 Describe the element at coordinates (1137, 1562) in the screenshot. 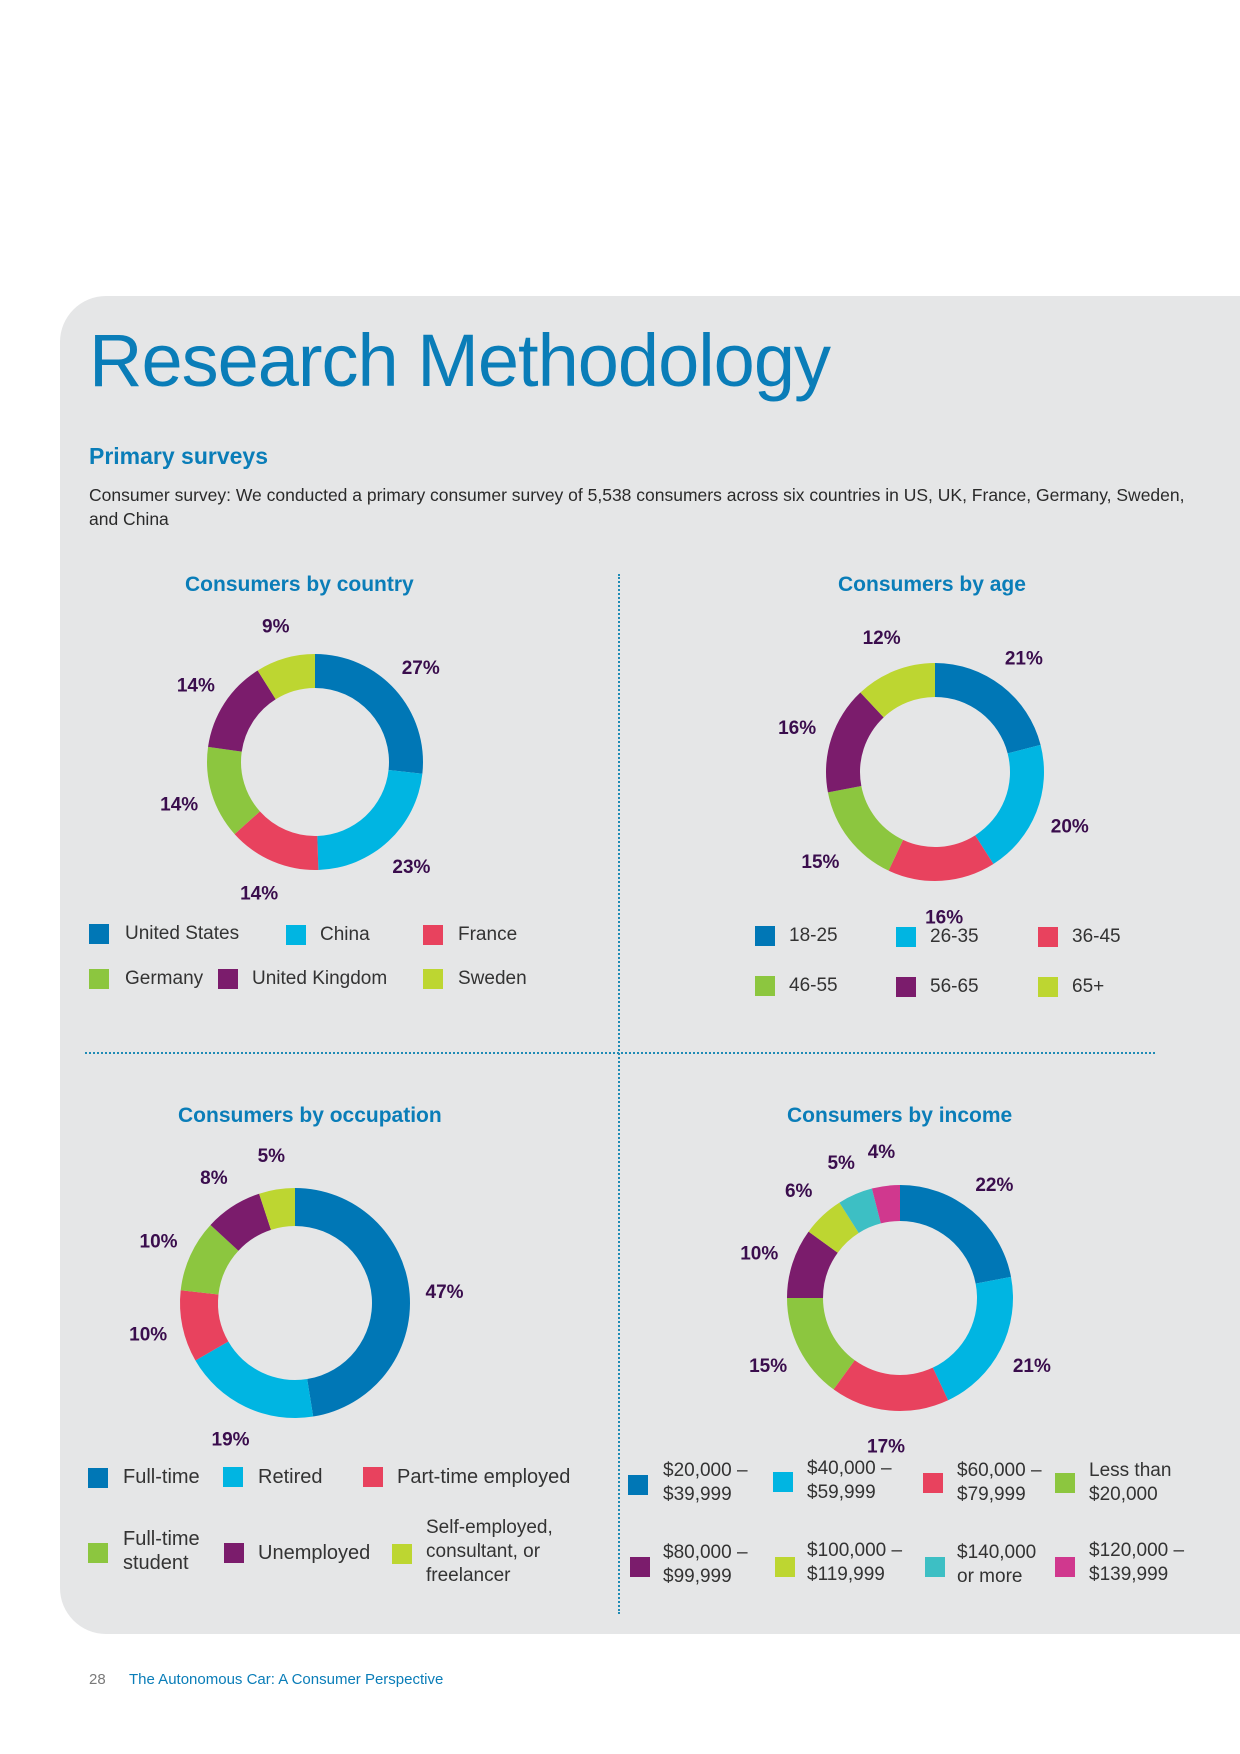

I see `legend-label: $120,000 – $139,999` at that location.